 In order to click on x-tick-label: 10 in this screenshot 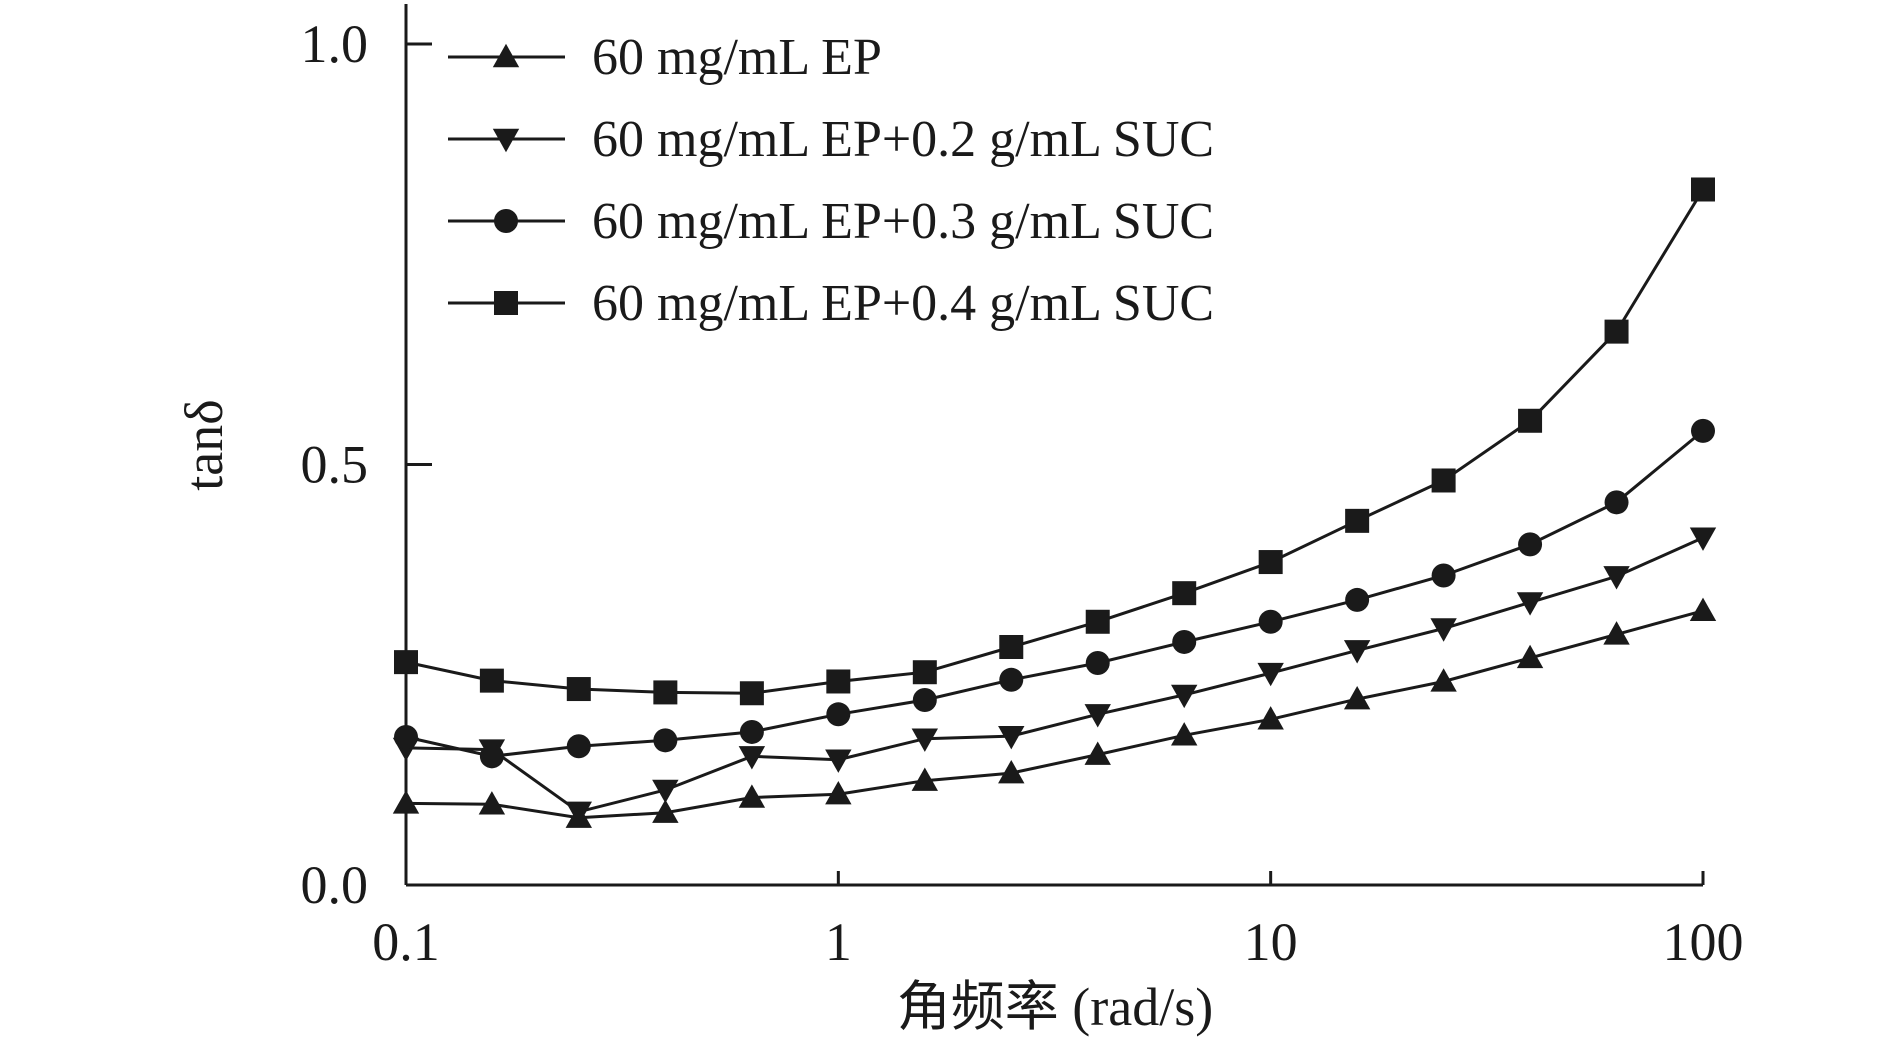, I will do `click(1271, 942)`.